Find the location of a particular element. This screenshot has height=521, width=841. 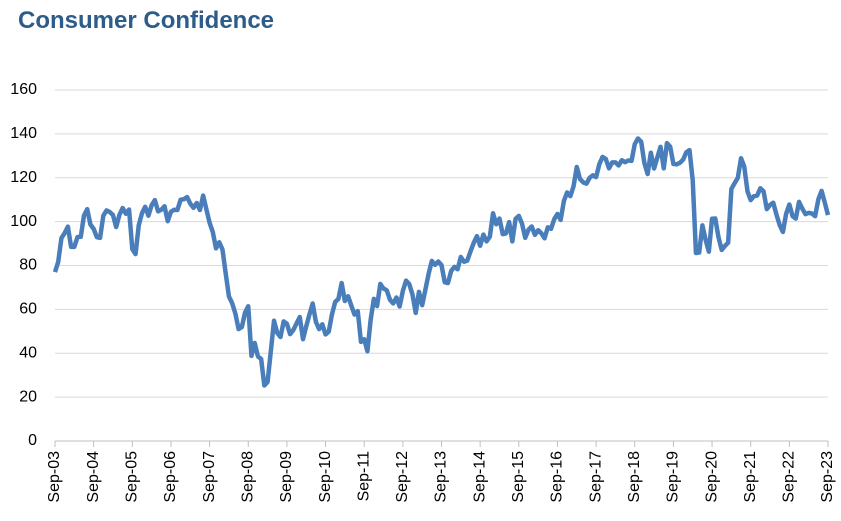

x-tick-label: Sep-22 is located at coordinates (789, 477).